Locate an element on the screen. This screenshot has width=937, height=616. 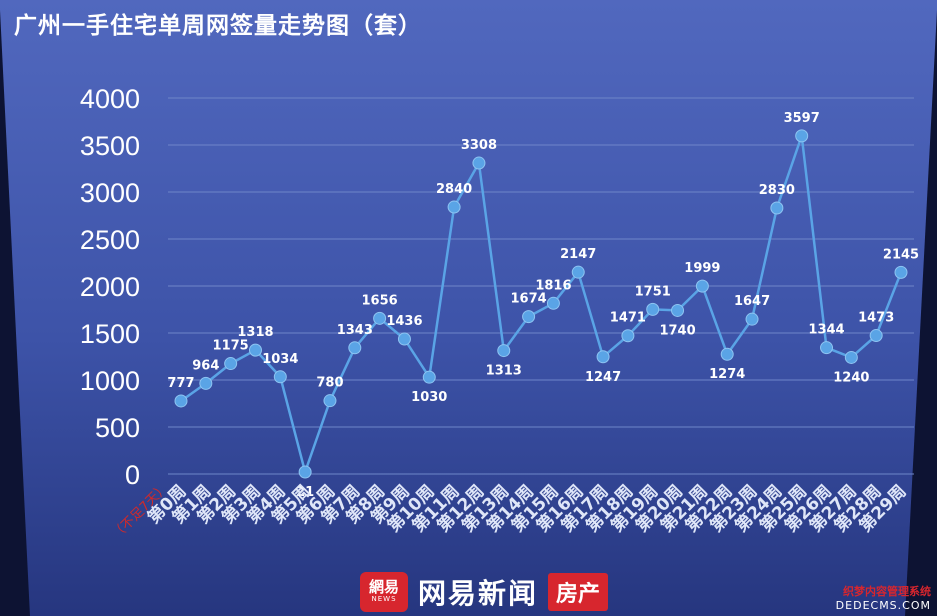
data-label: 3308 is located at coordinates (479, 145).